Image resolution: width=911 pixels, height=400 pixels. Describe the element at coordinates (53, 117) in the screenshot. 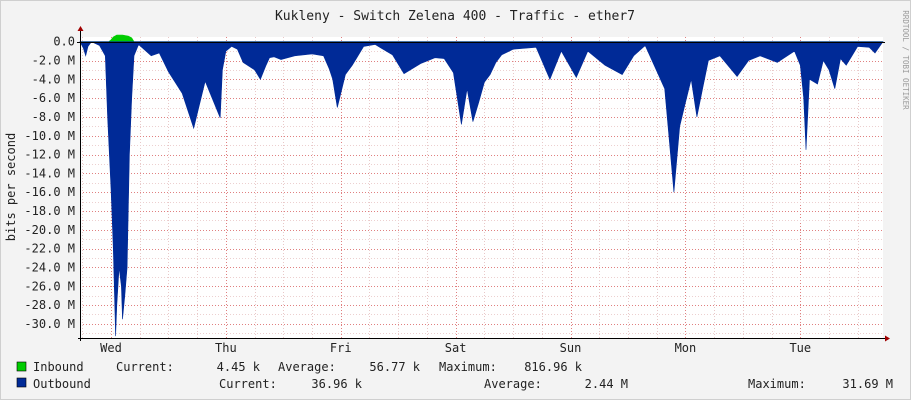

I see `y-tick-label: -8.0 M` at that location.